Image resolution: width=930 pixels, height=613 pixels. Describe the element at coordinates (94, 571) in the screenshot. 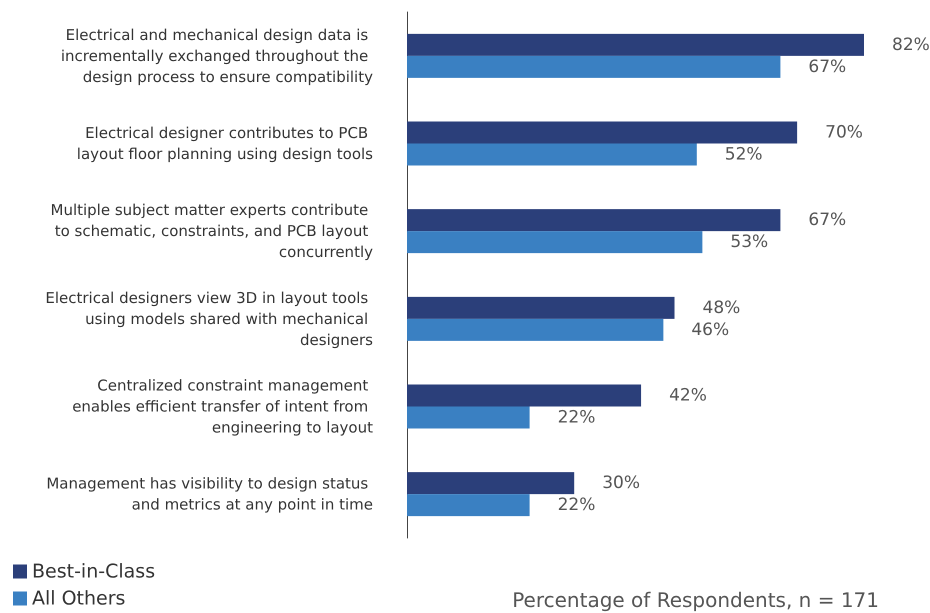

I see `legend-label: Best-in-Class` at that location.